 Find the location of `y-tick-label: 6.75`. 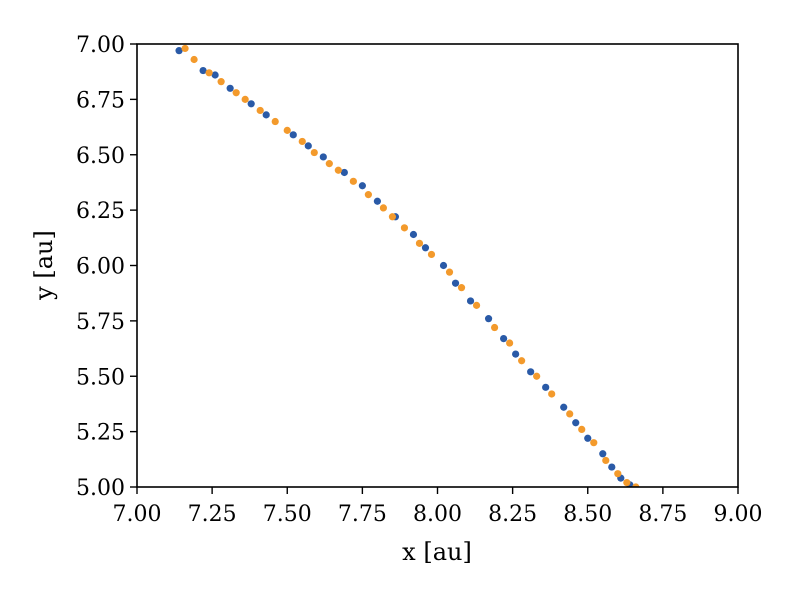

y-tick-label: 6.75 is located at coordinates (100, 100).